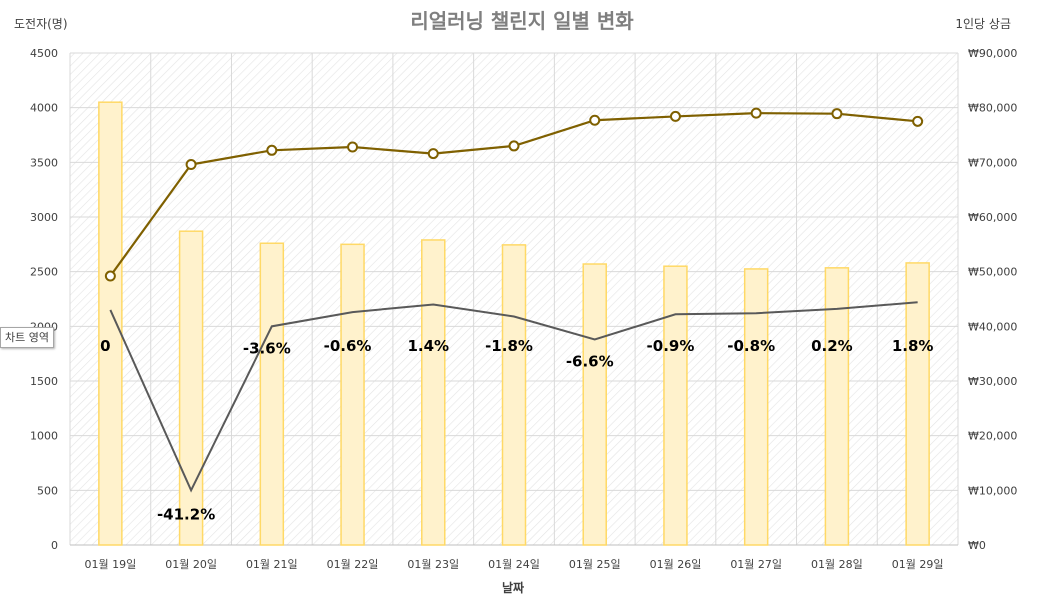  I want to click on y-right-tick-label: ₩90,000, so click(992, 53).